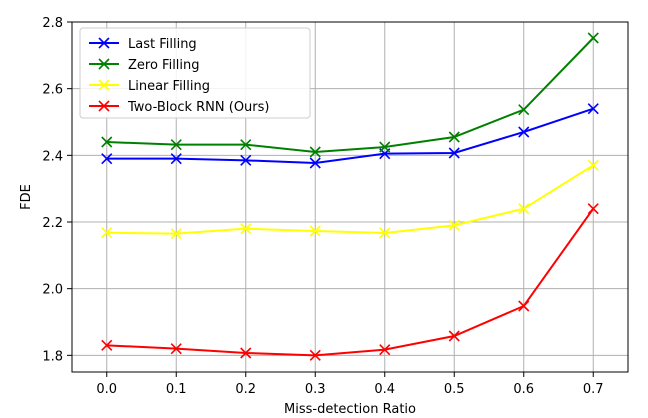 The width and height of the screenshot is (648, 418). Describe the element at coordinates (52, 156) in the screenshot. I see `y-tick-label: 2.4` at that location.